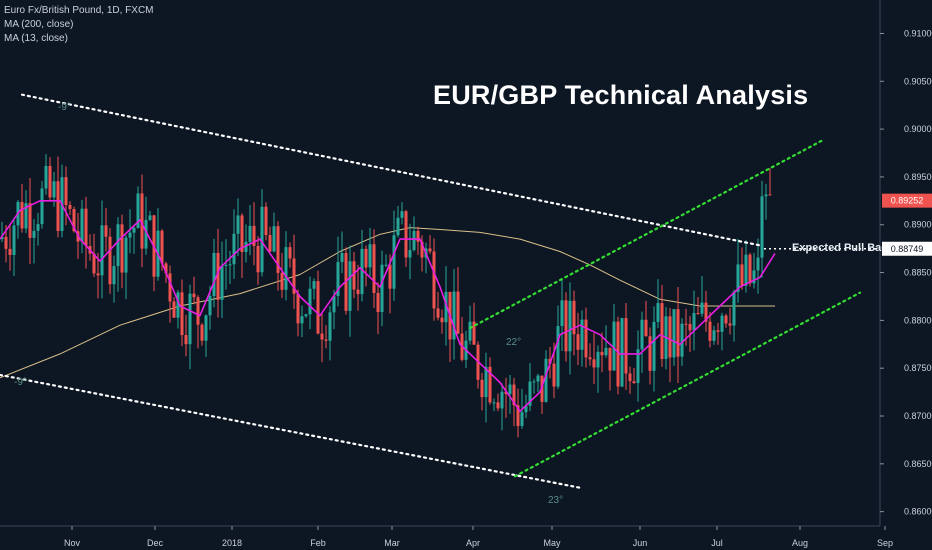  I want to click on x-tick-label: Apr, so click(473, 543).